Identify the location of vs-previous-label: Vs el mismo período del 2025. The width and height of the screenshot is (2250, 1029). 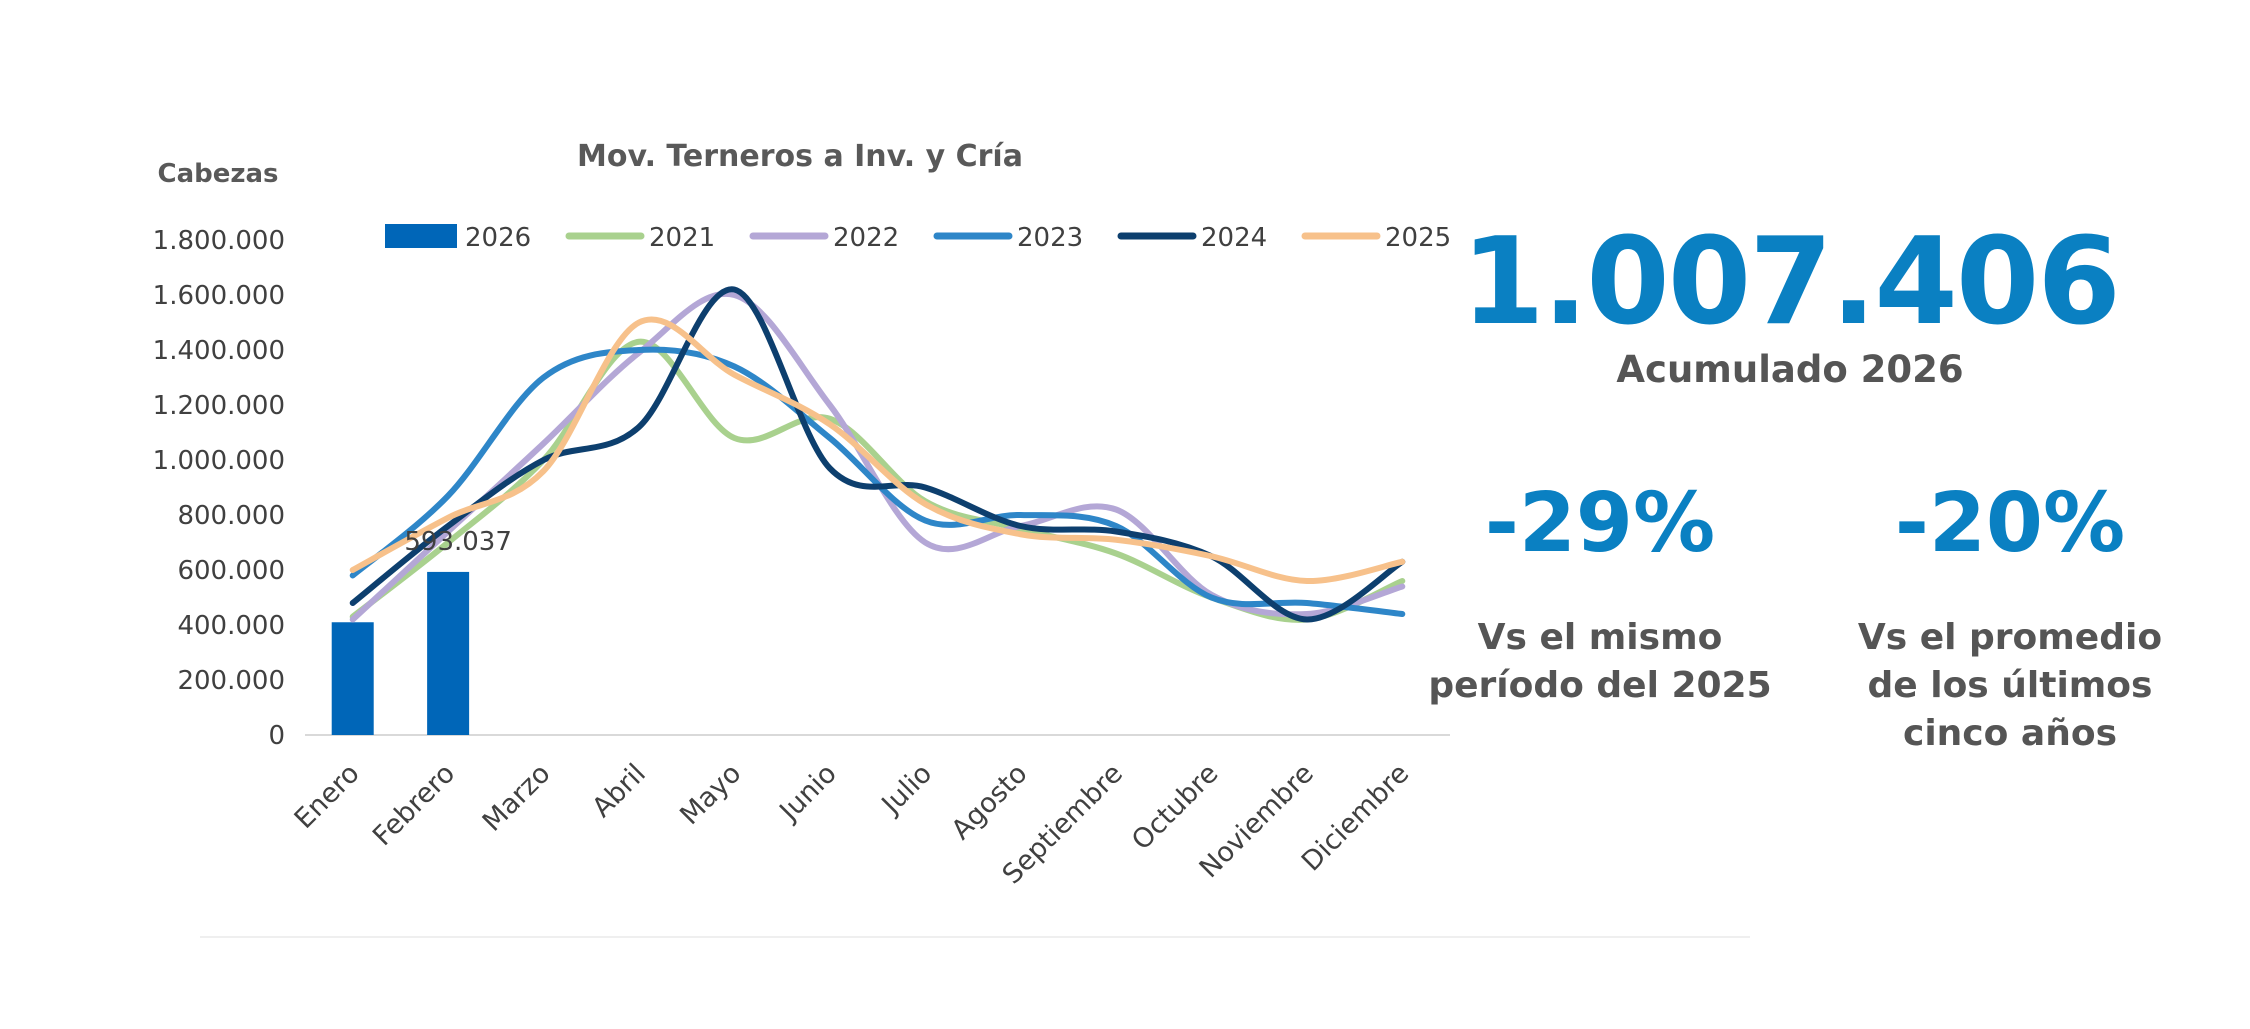
(1600, 662).